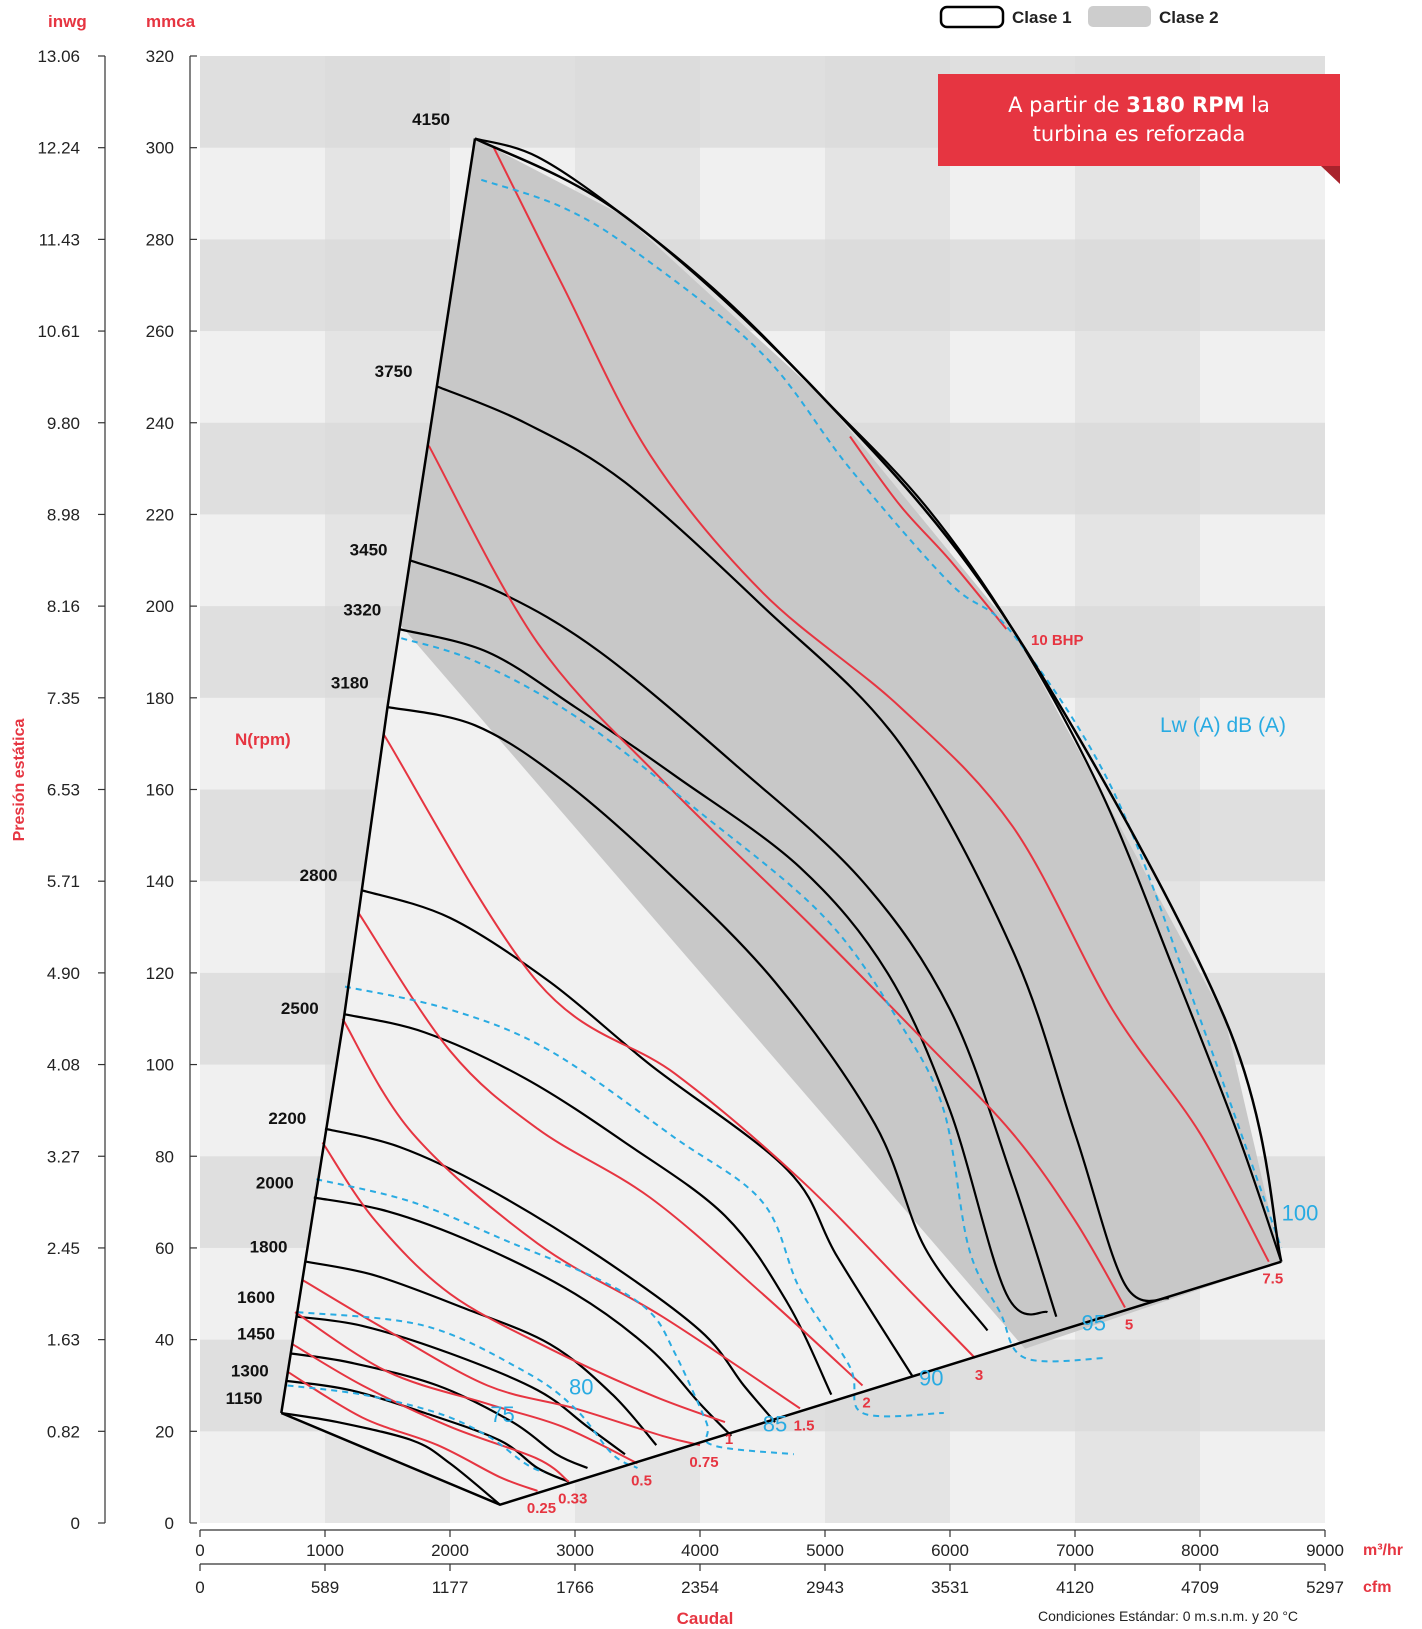 The height and width of the screenshot is (1629, 1422). What do you see at coordinates (67, 21) in the screenshot?
I see `inwg-unit: inwg` at bounding box center [67, 21].